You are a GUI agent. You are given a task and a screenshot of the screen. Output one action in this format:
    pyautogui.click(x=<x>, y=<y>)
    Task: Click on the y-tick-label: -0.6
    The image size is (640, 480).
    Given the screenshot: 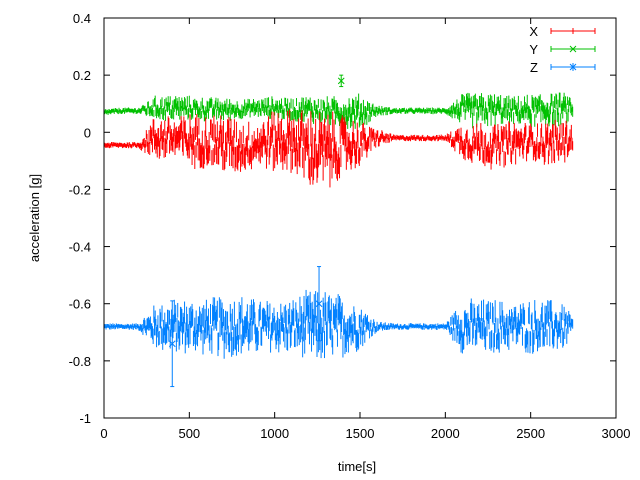 What is the action you would take?
    pyautogui.click(x=80, y=304)
    